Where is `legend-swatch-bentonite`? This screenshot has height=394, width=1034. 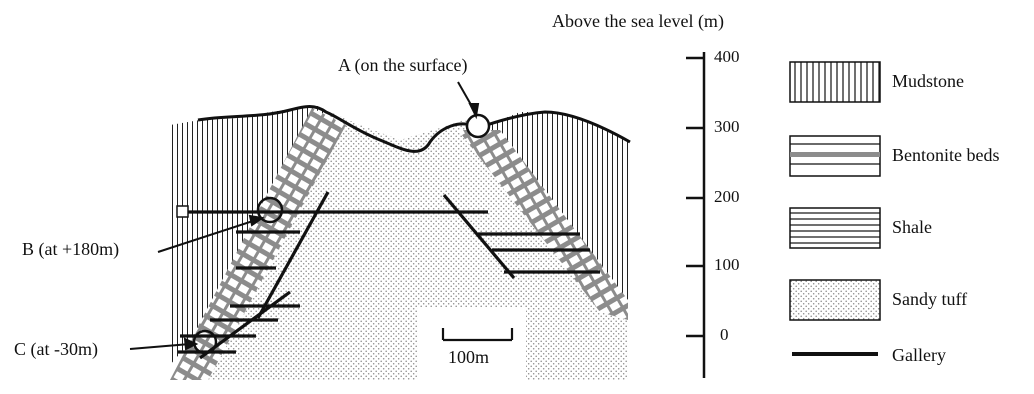 legend-swatch-bentonite is located at coordinates (835, 156).